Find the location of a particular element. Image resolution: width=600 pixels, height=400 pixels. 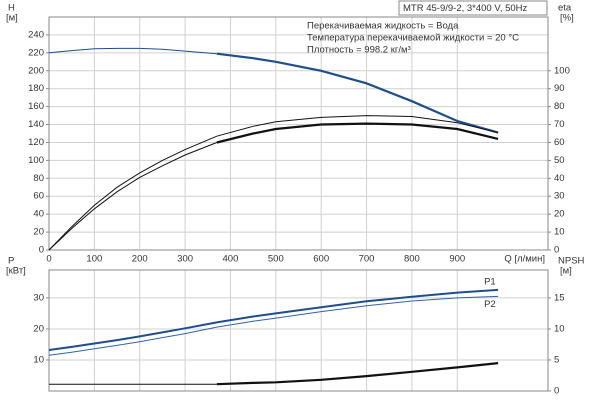

series-label: P2 is located at coordinates (490, 304).